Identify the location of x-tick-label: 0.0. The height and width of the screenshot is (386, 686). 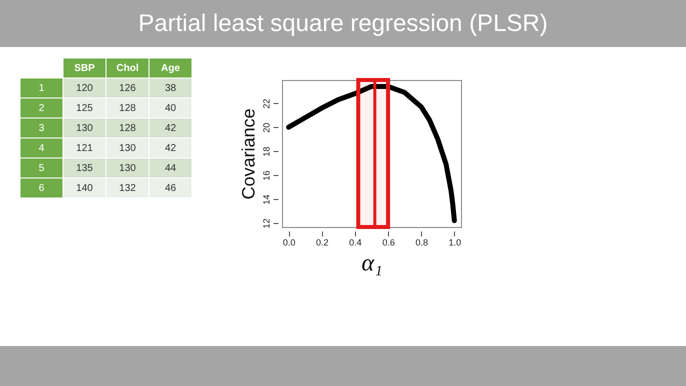
(289, 243).